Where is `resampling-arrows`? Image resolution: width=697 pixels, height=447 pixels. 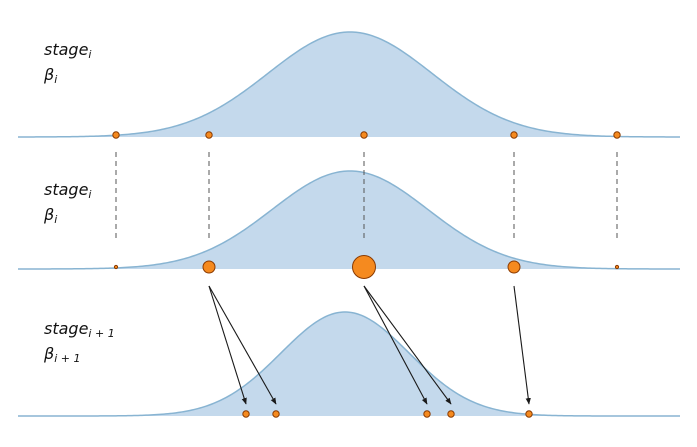 resampling-arrows is located at coordinates (369, 345).